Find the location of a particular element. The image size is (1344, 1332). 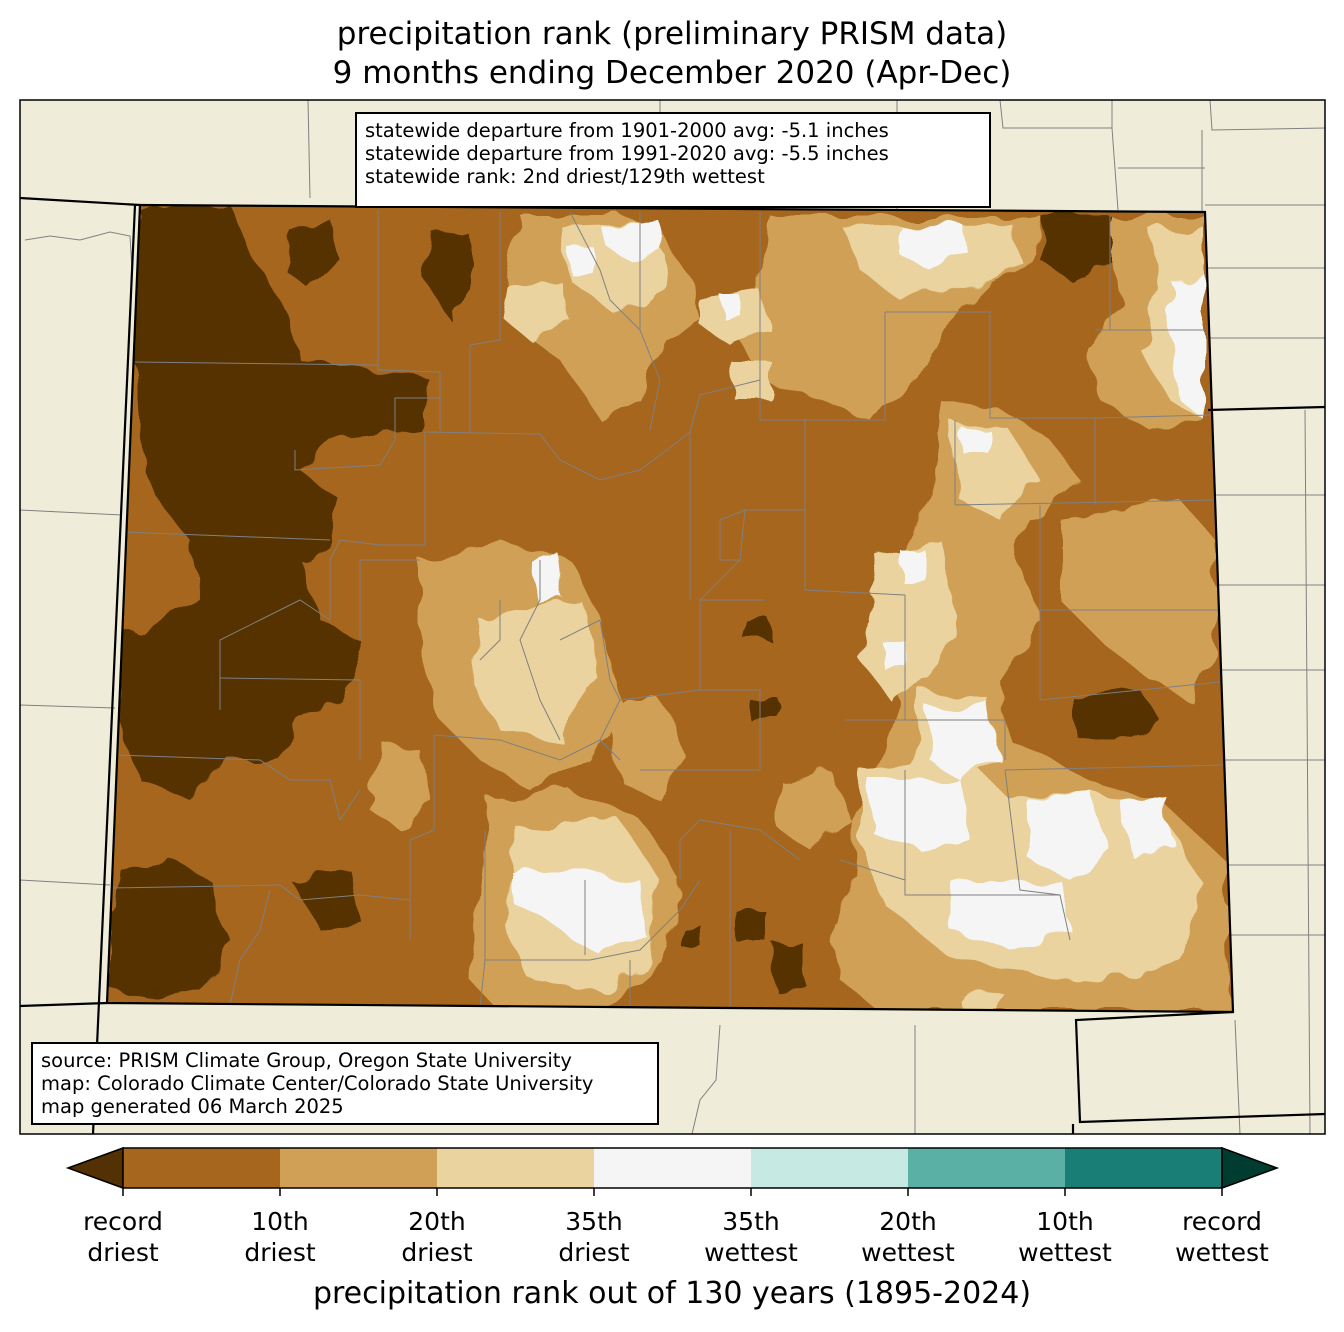

colorbar-over-arrow is located at coordinates (1250, 1168).